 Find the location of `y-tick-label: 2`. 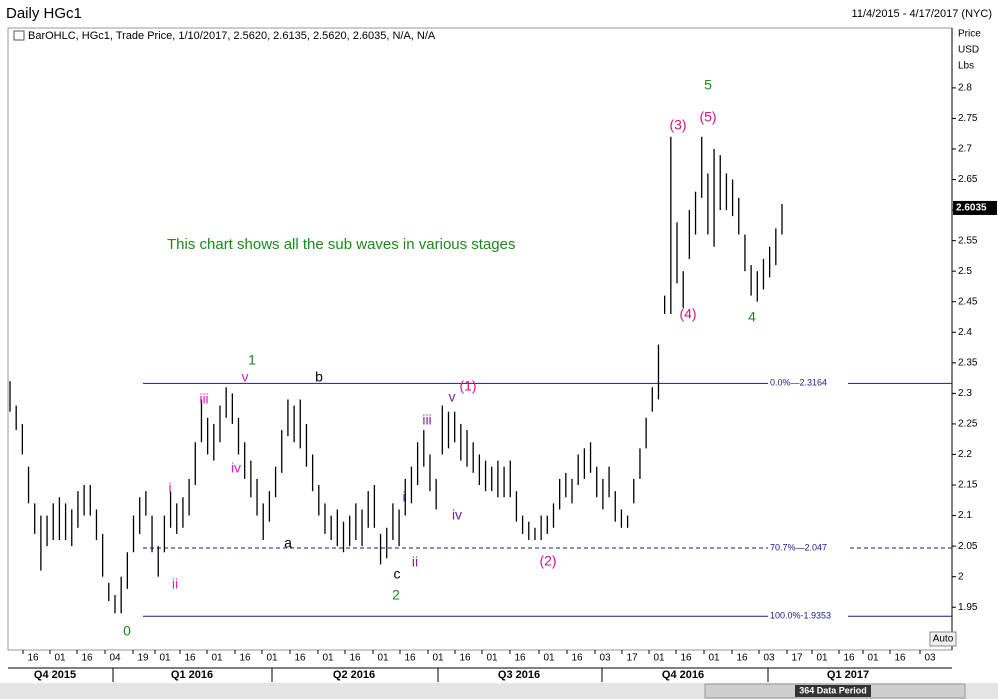

y-tick-label: 2 is located at coordinates (961, 576).